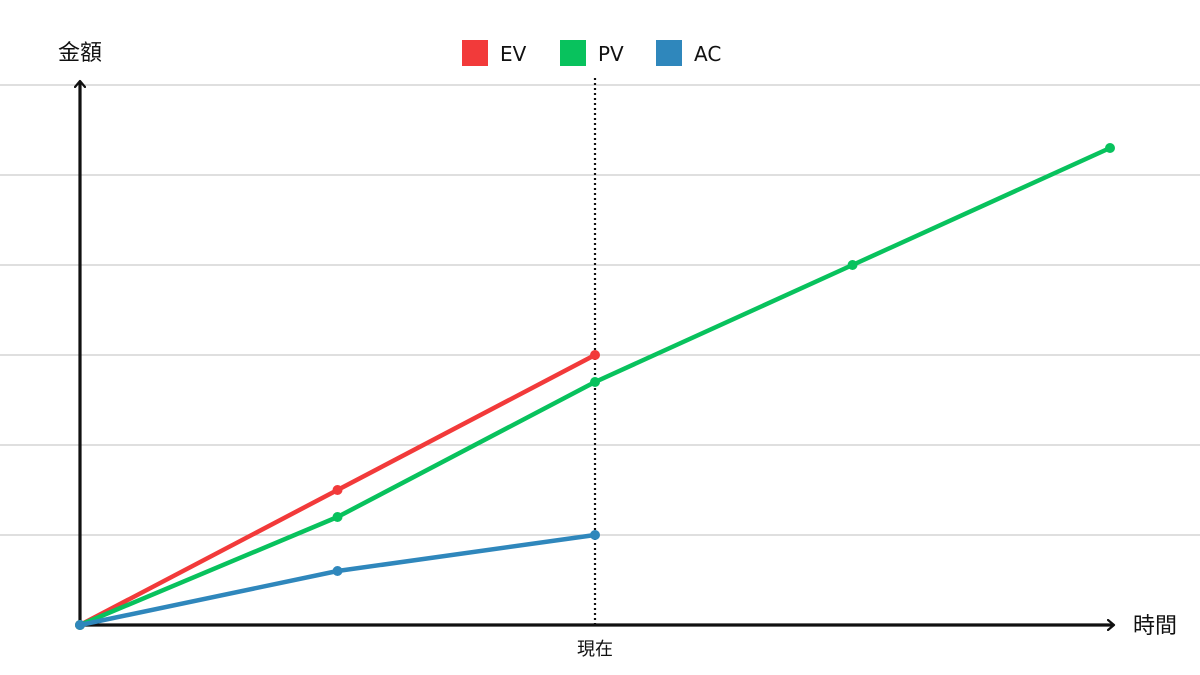 This screenshot has height=675, width=1200. What do you see at coordinates (1155, 626) in the screenshot?
I see `x-axis-label: 時間` at bounding box center [1155, 626].